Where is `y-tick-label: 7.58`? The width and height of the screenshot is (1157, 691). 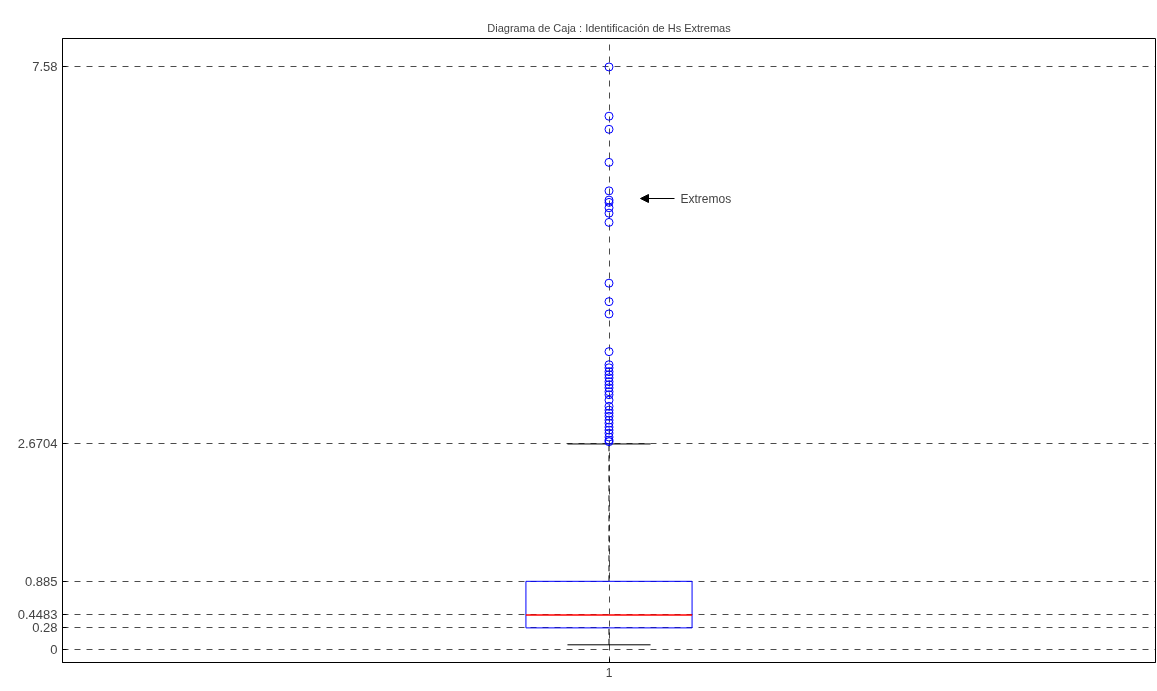
y-tick-label: 7.58 is located at coordinates (45, 66).